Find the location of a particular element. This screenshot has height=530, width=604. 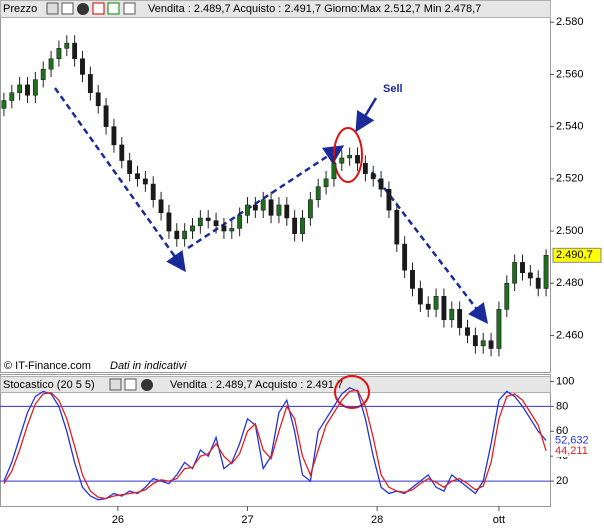

x-tick-label: ott is located at coordinates (499, 520).